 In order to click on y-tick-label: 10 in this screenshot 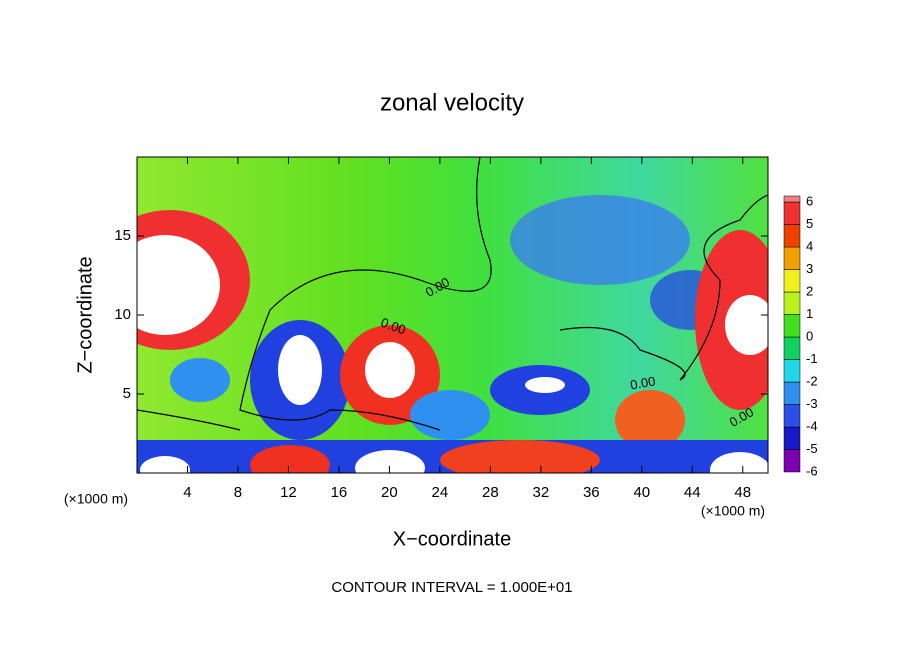, I will do `click(122, 314)`.